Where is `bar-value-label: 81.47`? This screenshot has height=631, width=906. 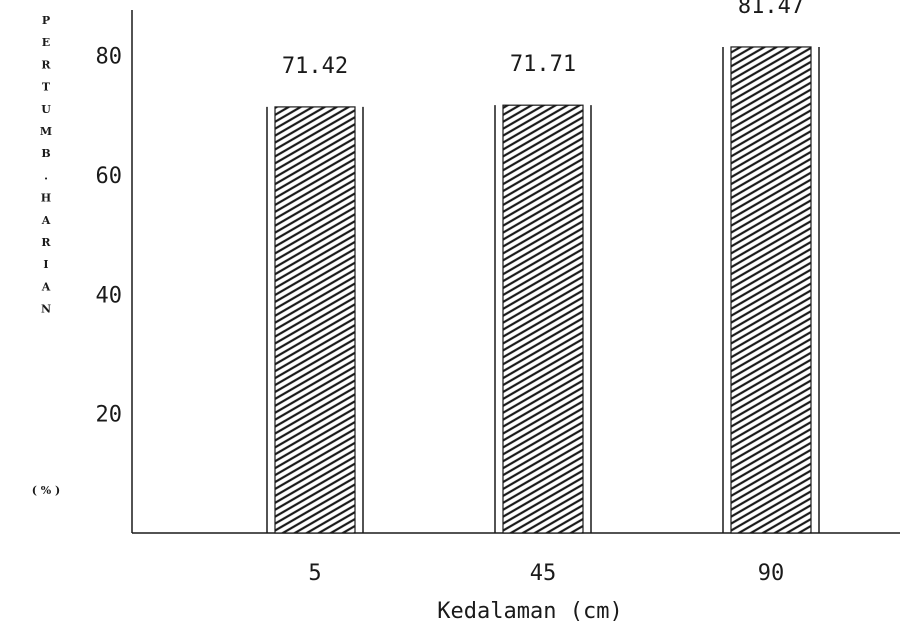 bar-value-label: 81.47 is located at coordinates (771, 9).